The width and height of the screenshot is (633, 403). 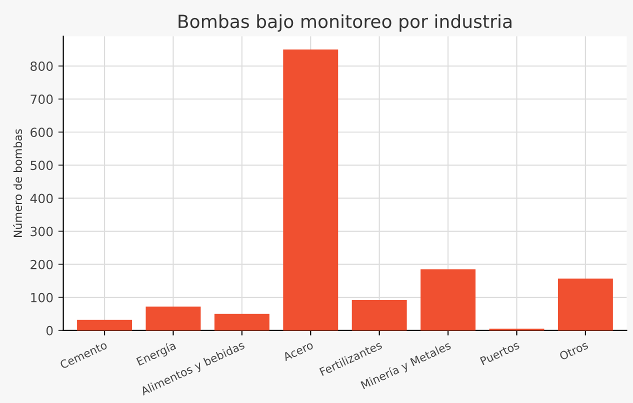 What do you see at coordinates (41, 133) in the screenshot?
I see `y-tick-label: 600` at bounding box center [41, 133].